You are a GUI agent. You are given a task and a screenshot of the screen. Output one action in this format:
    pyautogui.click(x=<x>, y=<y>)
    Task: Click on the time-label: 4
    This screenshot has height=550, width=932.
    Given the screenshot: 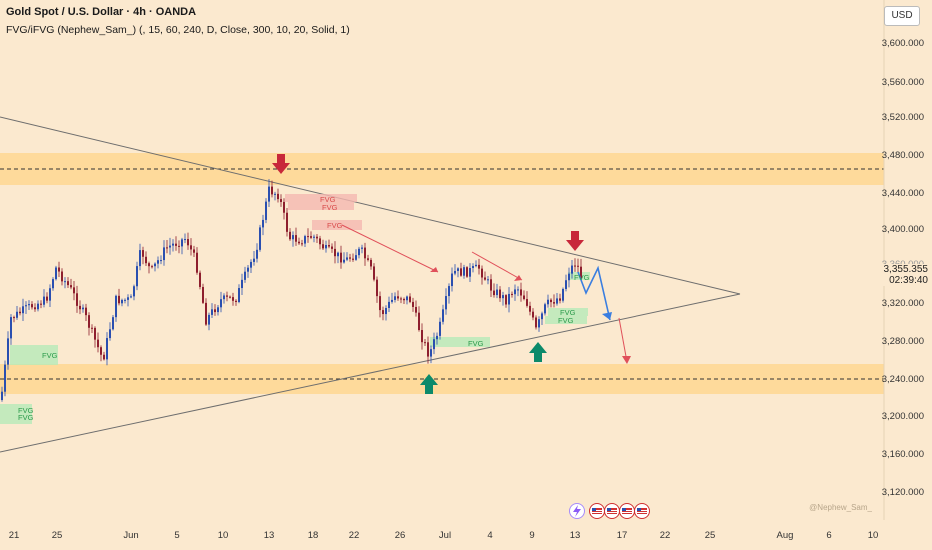 What is the action you would take?
    pyautogui.click(x=490, y=535)
    